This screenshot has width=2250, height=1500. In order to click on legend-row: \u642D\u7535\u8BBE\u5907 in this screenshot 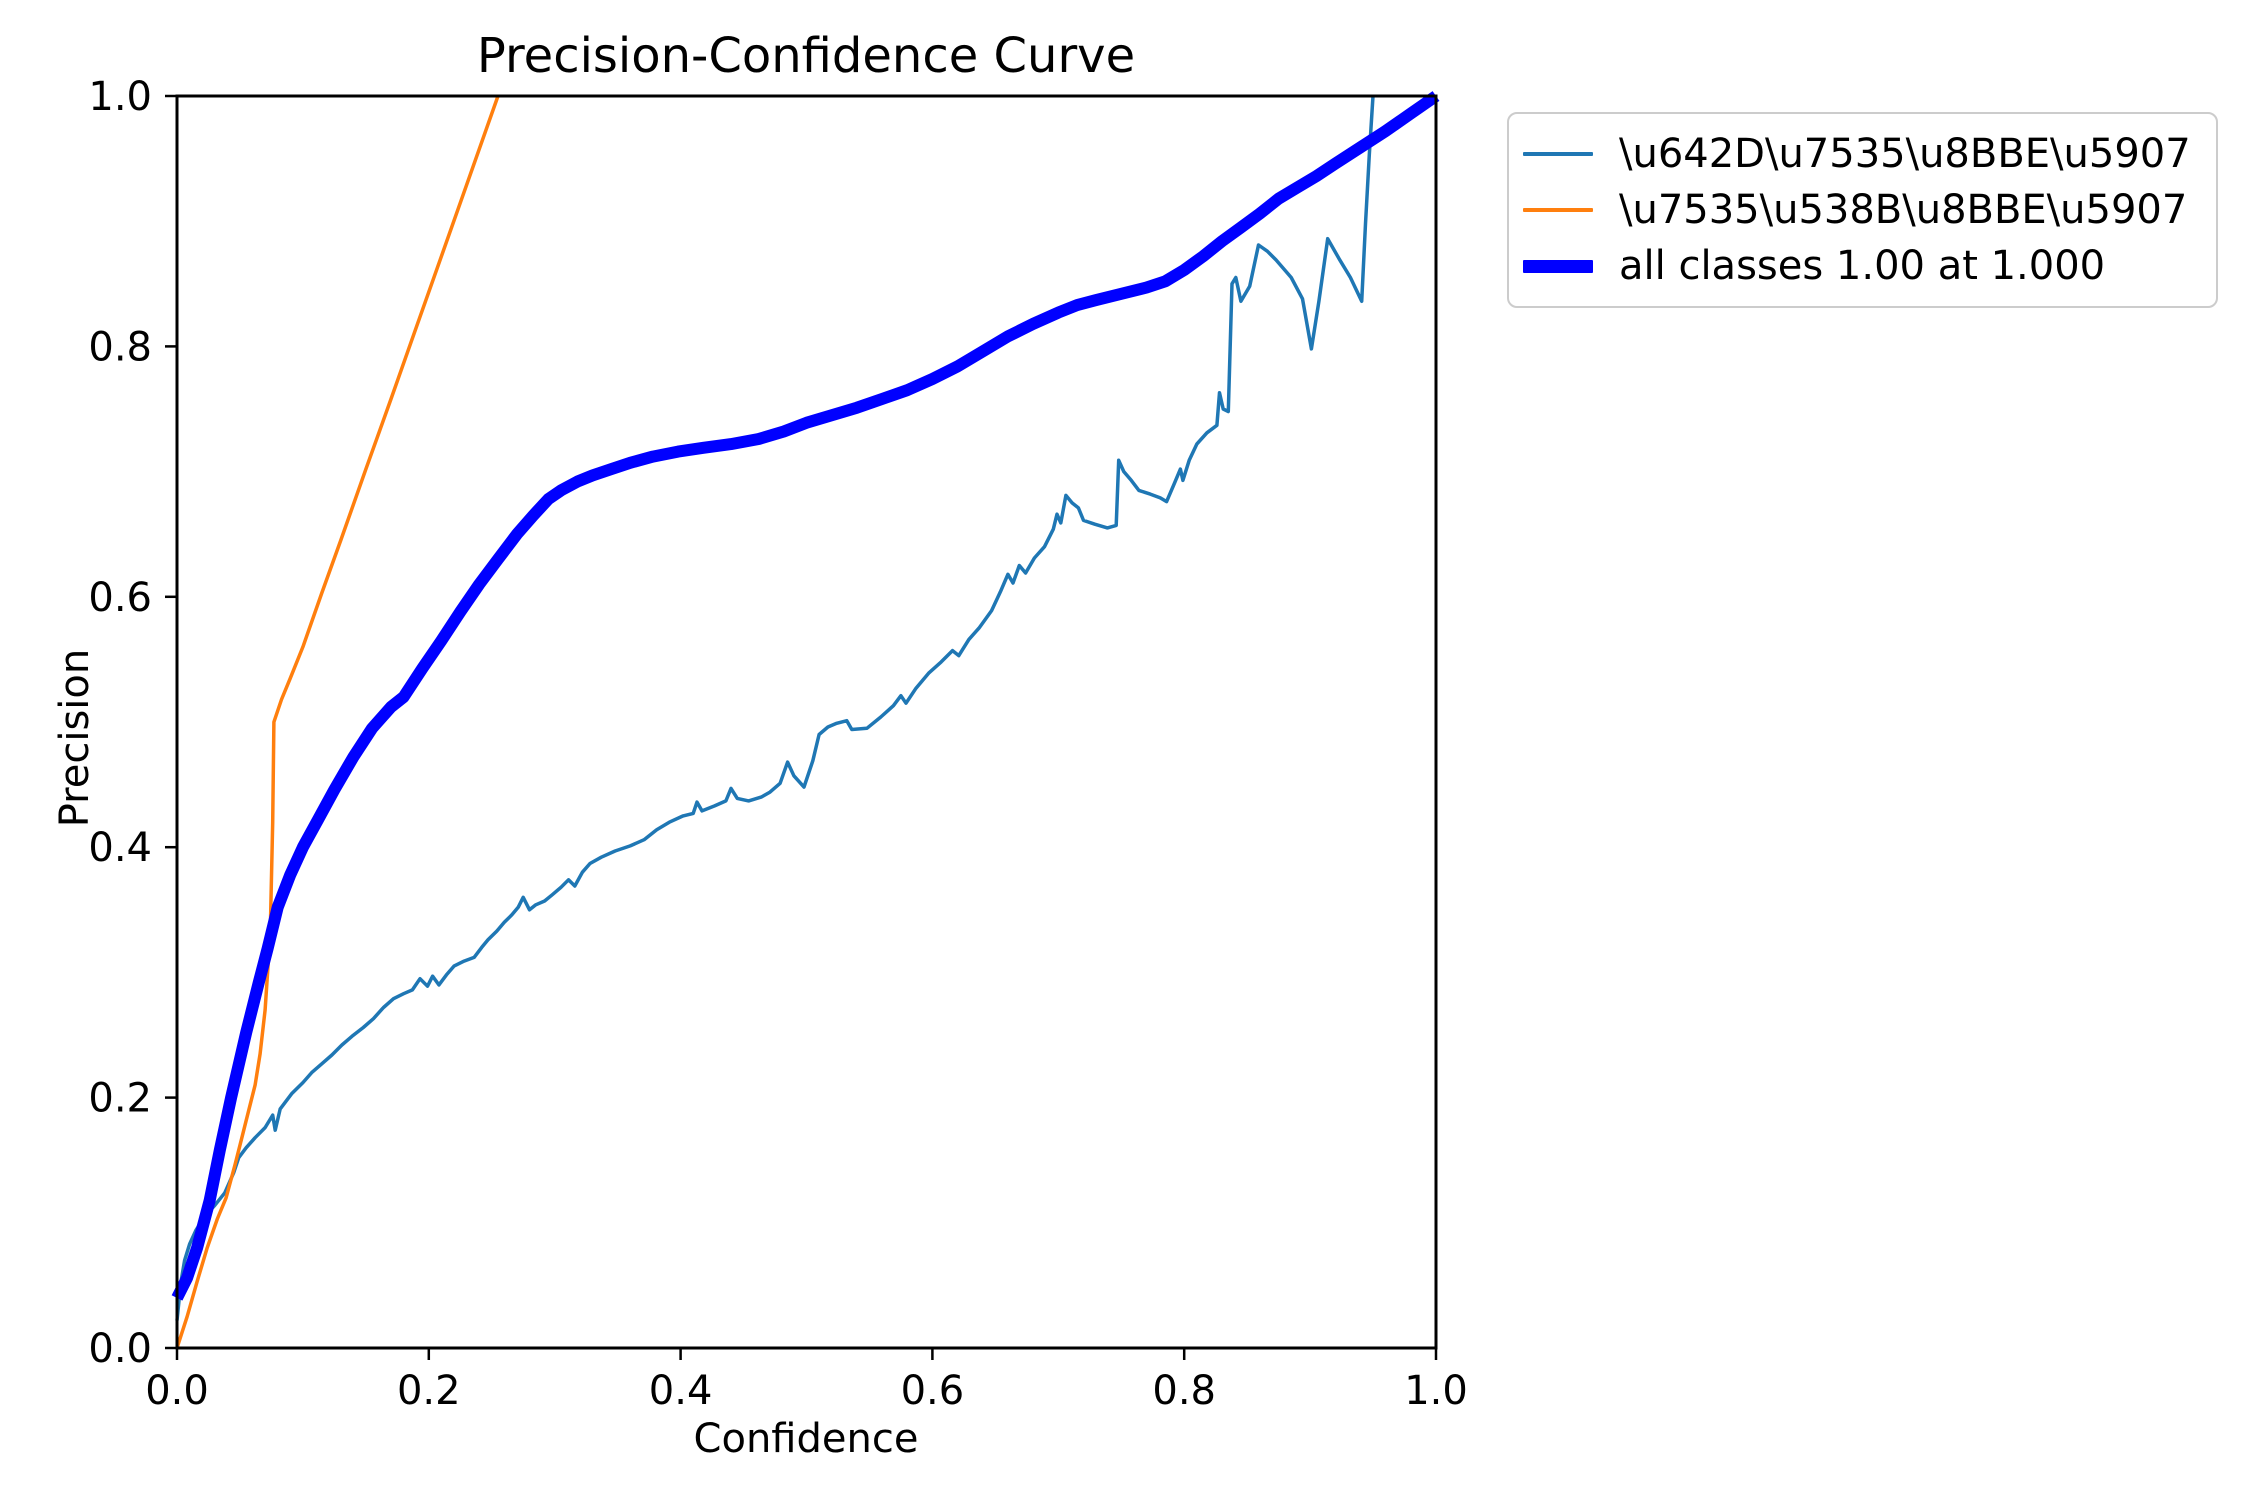, I will do `click(1864, 154)`.